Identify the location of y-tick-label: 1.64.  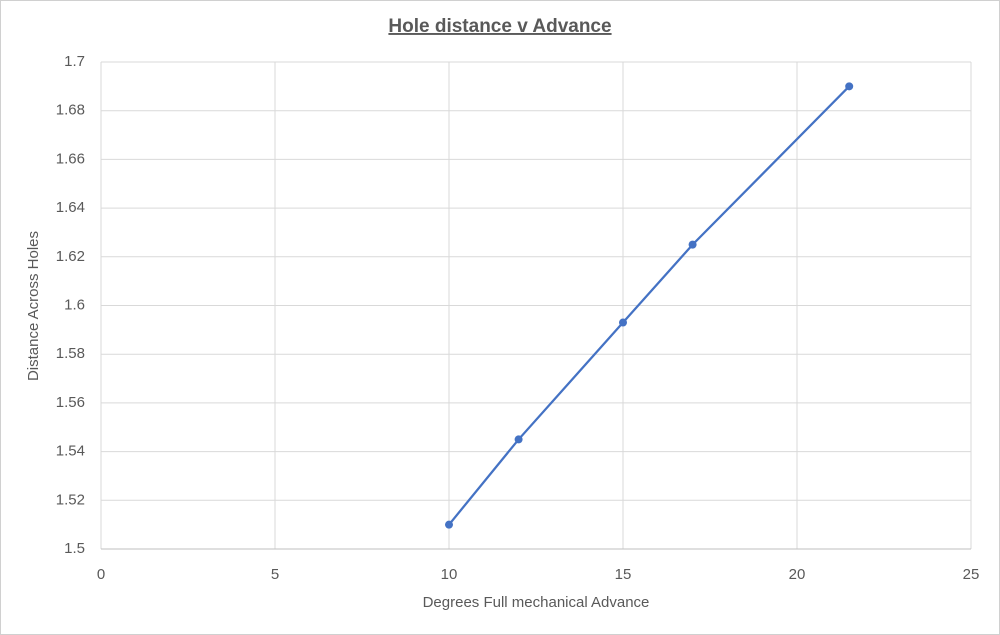
(70, 207).